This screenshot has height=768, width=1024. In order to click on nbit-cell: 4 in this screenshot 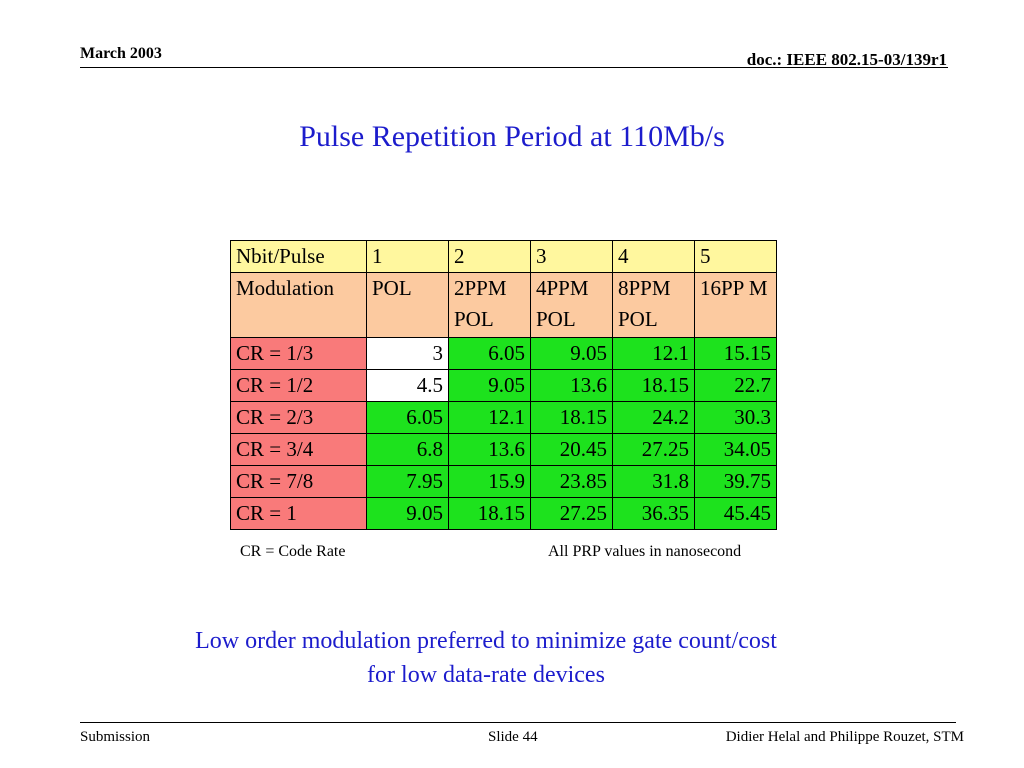, I will do `click(653, 256)`.